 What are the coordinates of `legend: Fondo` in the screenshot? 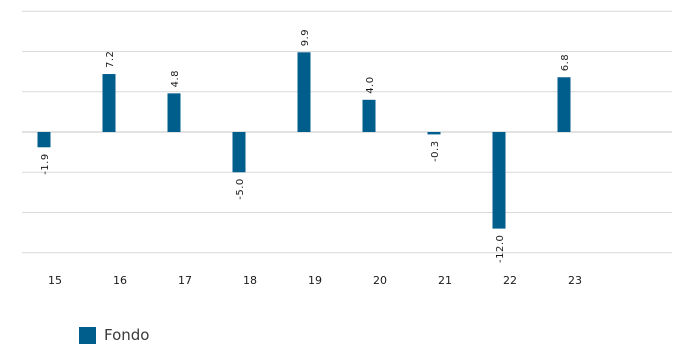 It's located at (114, 335).